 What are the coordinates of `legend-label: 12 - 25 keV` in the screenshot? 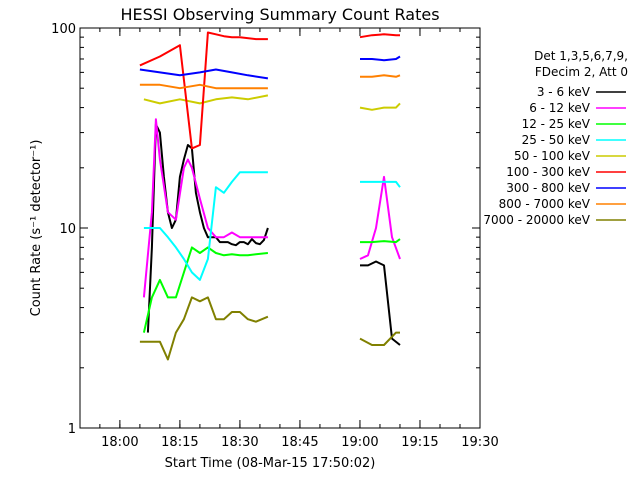 It's located at (556, 124).